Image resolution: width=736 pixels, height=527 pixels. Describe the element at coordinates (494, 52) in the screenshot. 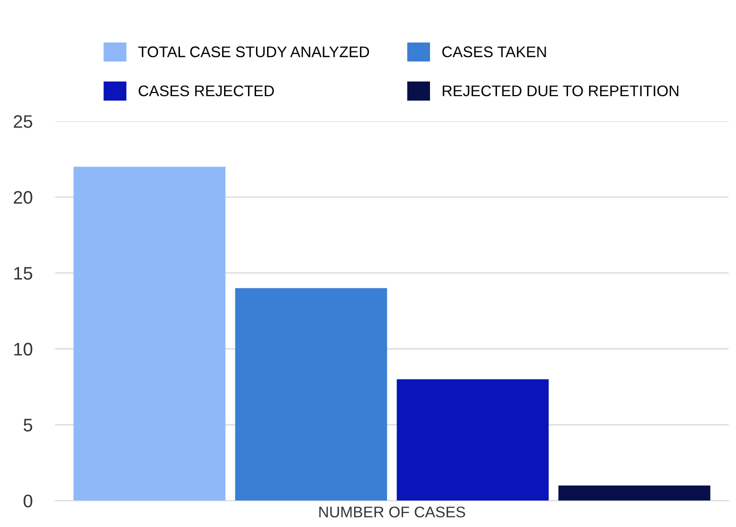

I see `legend-label: CASES TAKEN` at that location.